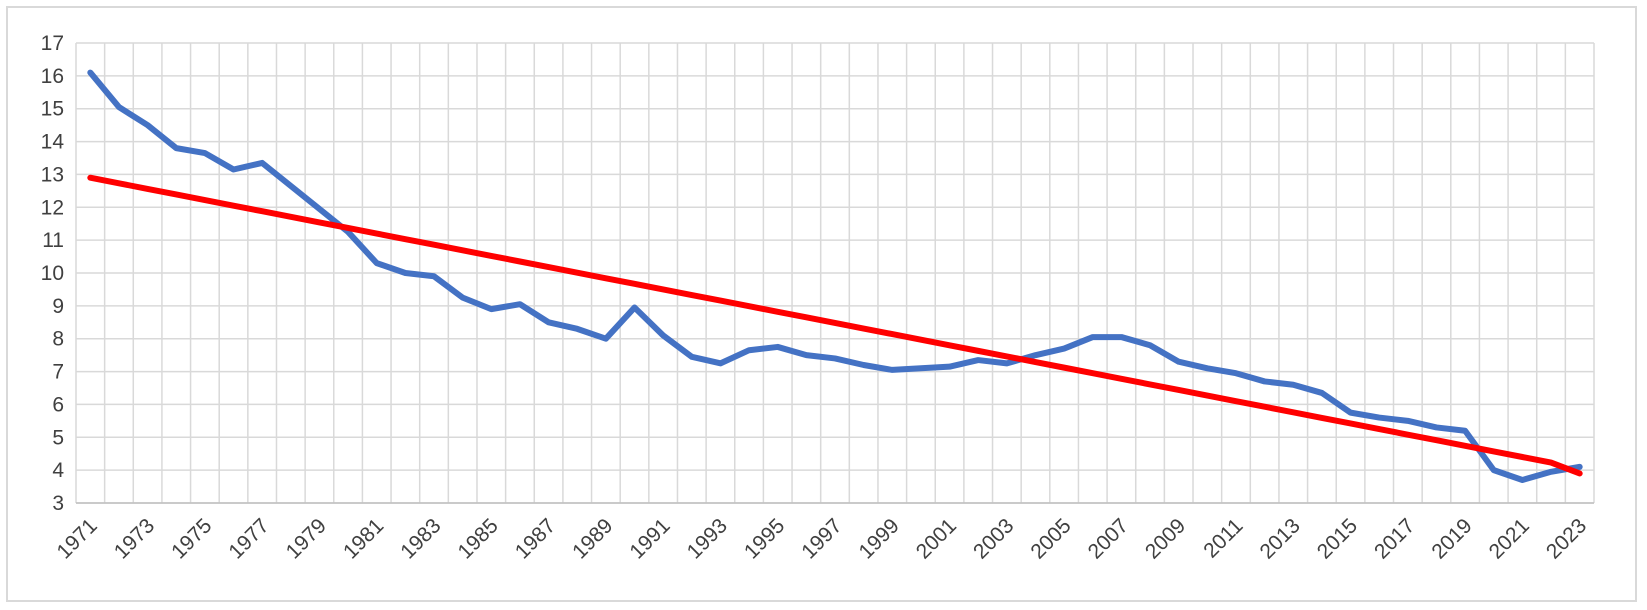  I want to click on y-tick-label: 3, so click(58, 503).